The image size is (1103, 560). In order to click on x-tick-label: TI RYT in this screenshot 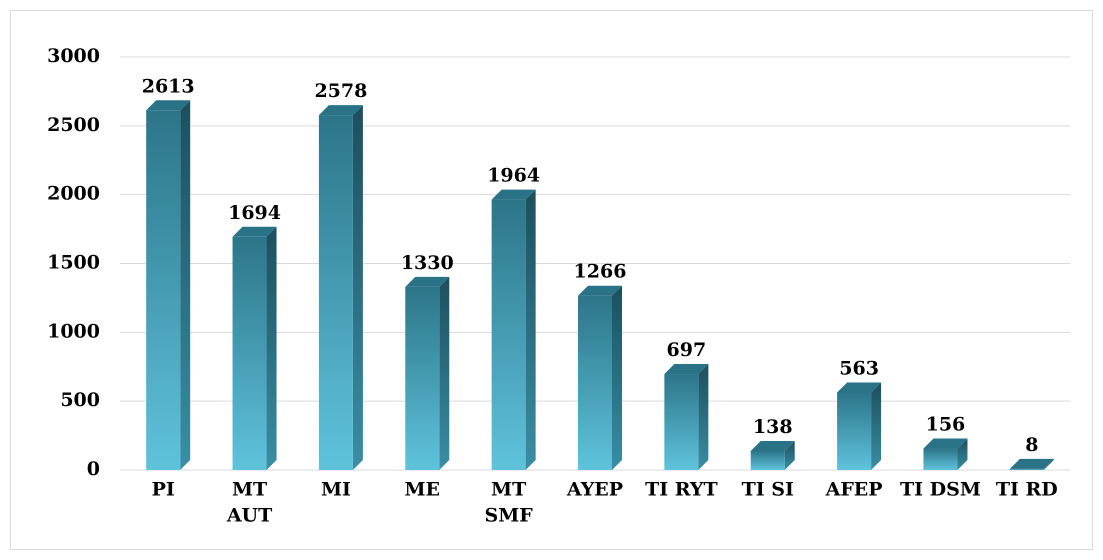, I will do `click(681, 490)`.